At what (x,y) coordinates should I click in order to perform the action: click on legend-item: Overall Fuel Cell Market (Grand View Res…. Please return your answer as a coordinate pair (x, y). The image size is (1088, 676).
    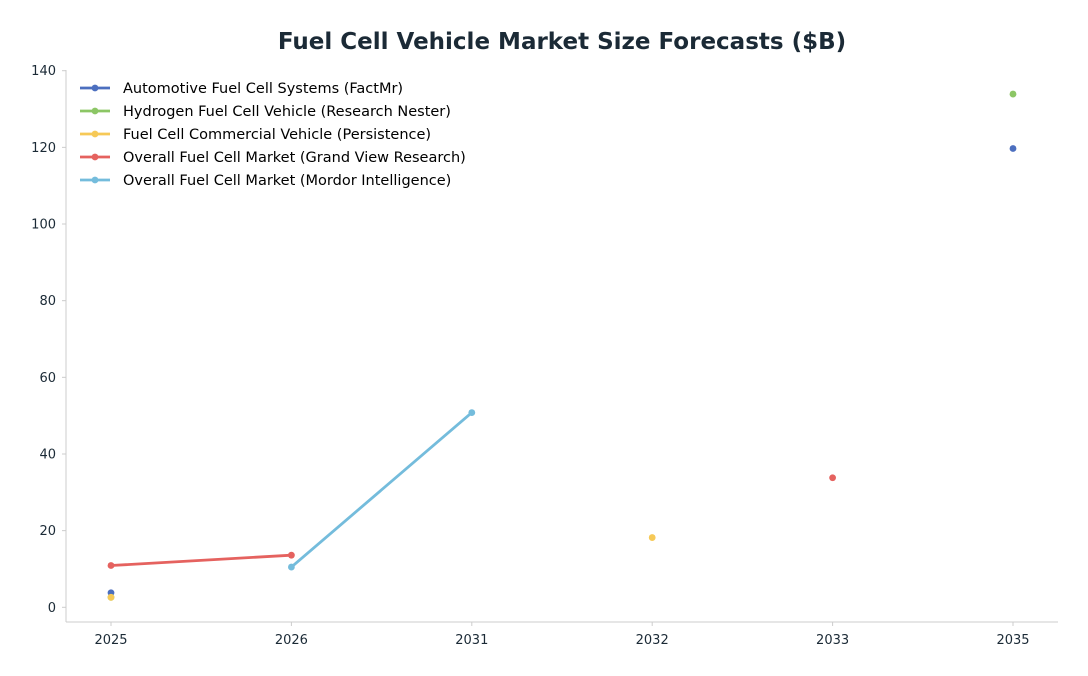
    Looking at the image, I should click on (273, 158).